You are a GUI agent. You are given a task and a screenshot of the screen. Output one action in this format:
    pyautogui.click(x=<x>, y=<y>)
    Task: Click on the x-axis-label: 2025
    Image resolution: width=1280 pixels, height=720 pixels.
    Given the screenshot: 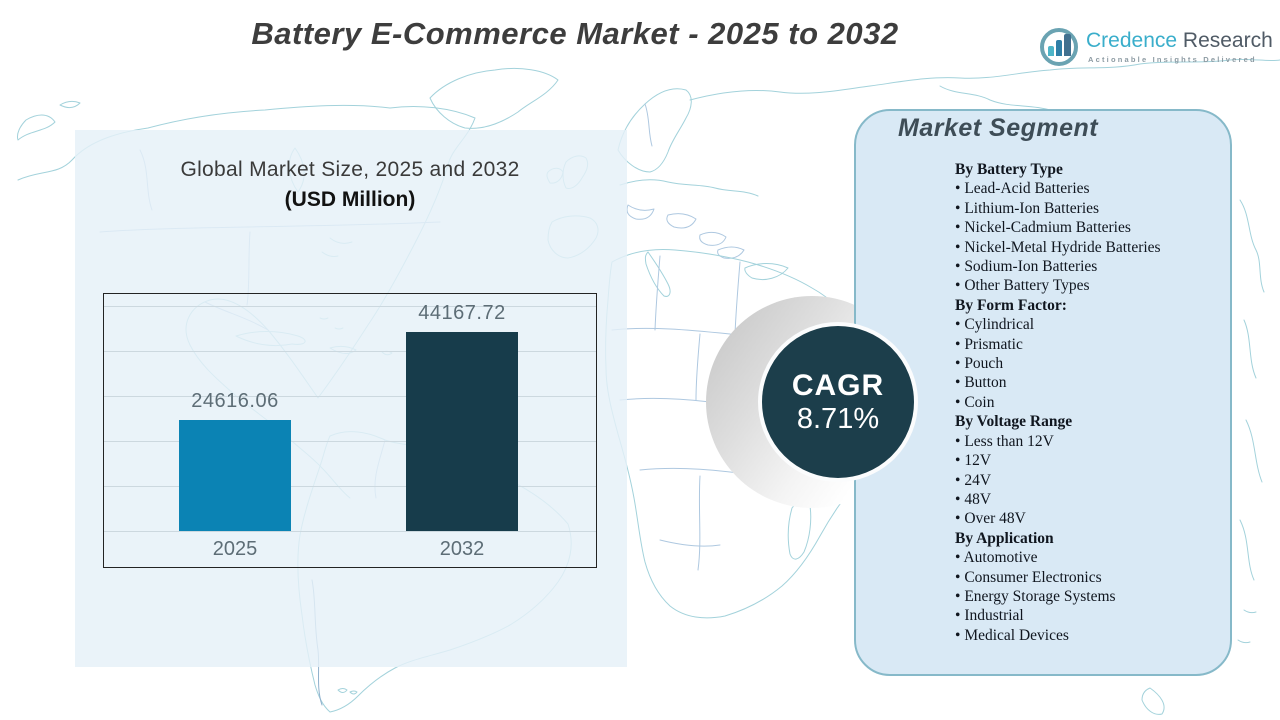 What is the action you would take?
    pyautogui.click(x=235, y=549)
    